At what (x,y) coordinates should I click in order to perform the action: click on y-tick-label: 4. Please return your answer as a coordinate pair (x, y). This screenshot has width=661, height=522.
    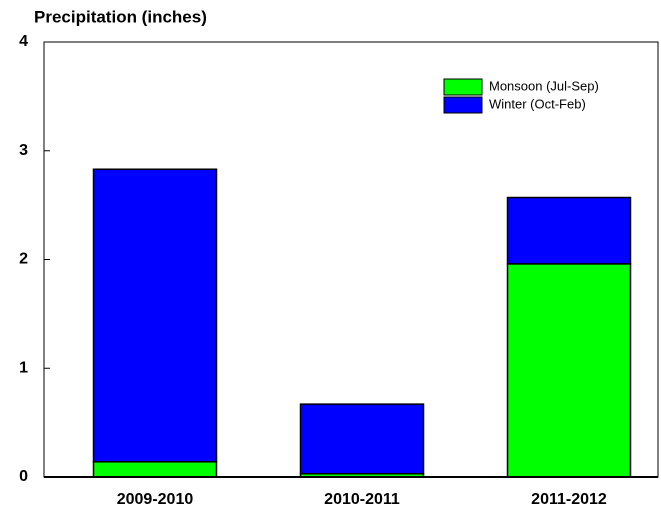
    Looking at the image, I should click on (23, 41).